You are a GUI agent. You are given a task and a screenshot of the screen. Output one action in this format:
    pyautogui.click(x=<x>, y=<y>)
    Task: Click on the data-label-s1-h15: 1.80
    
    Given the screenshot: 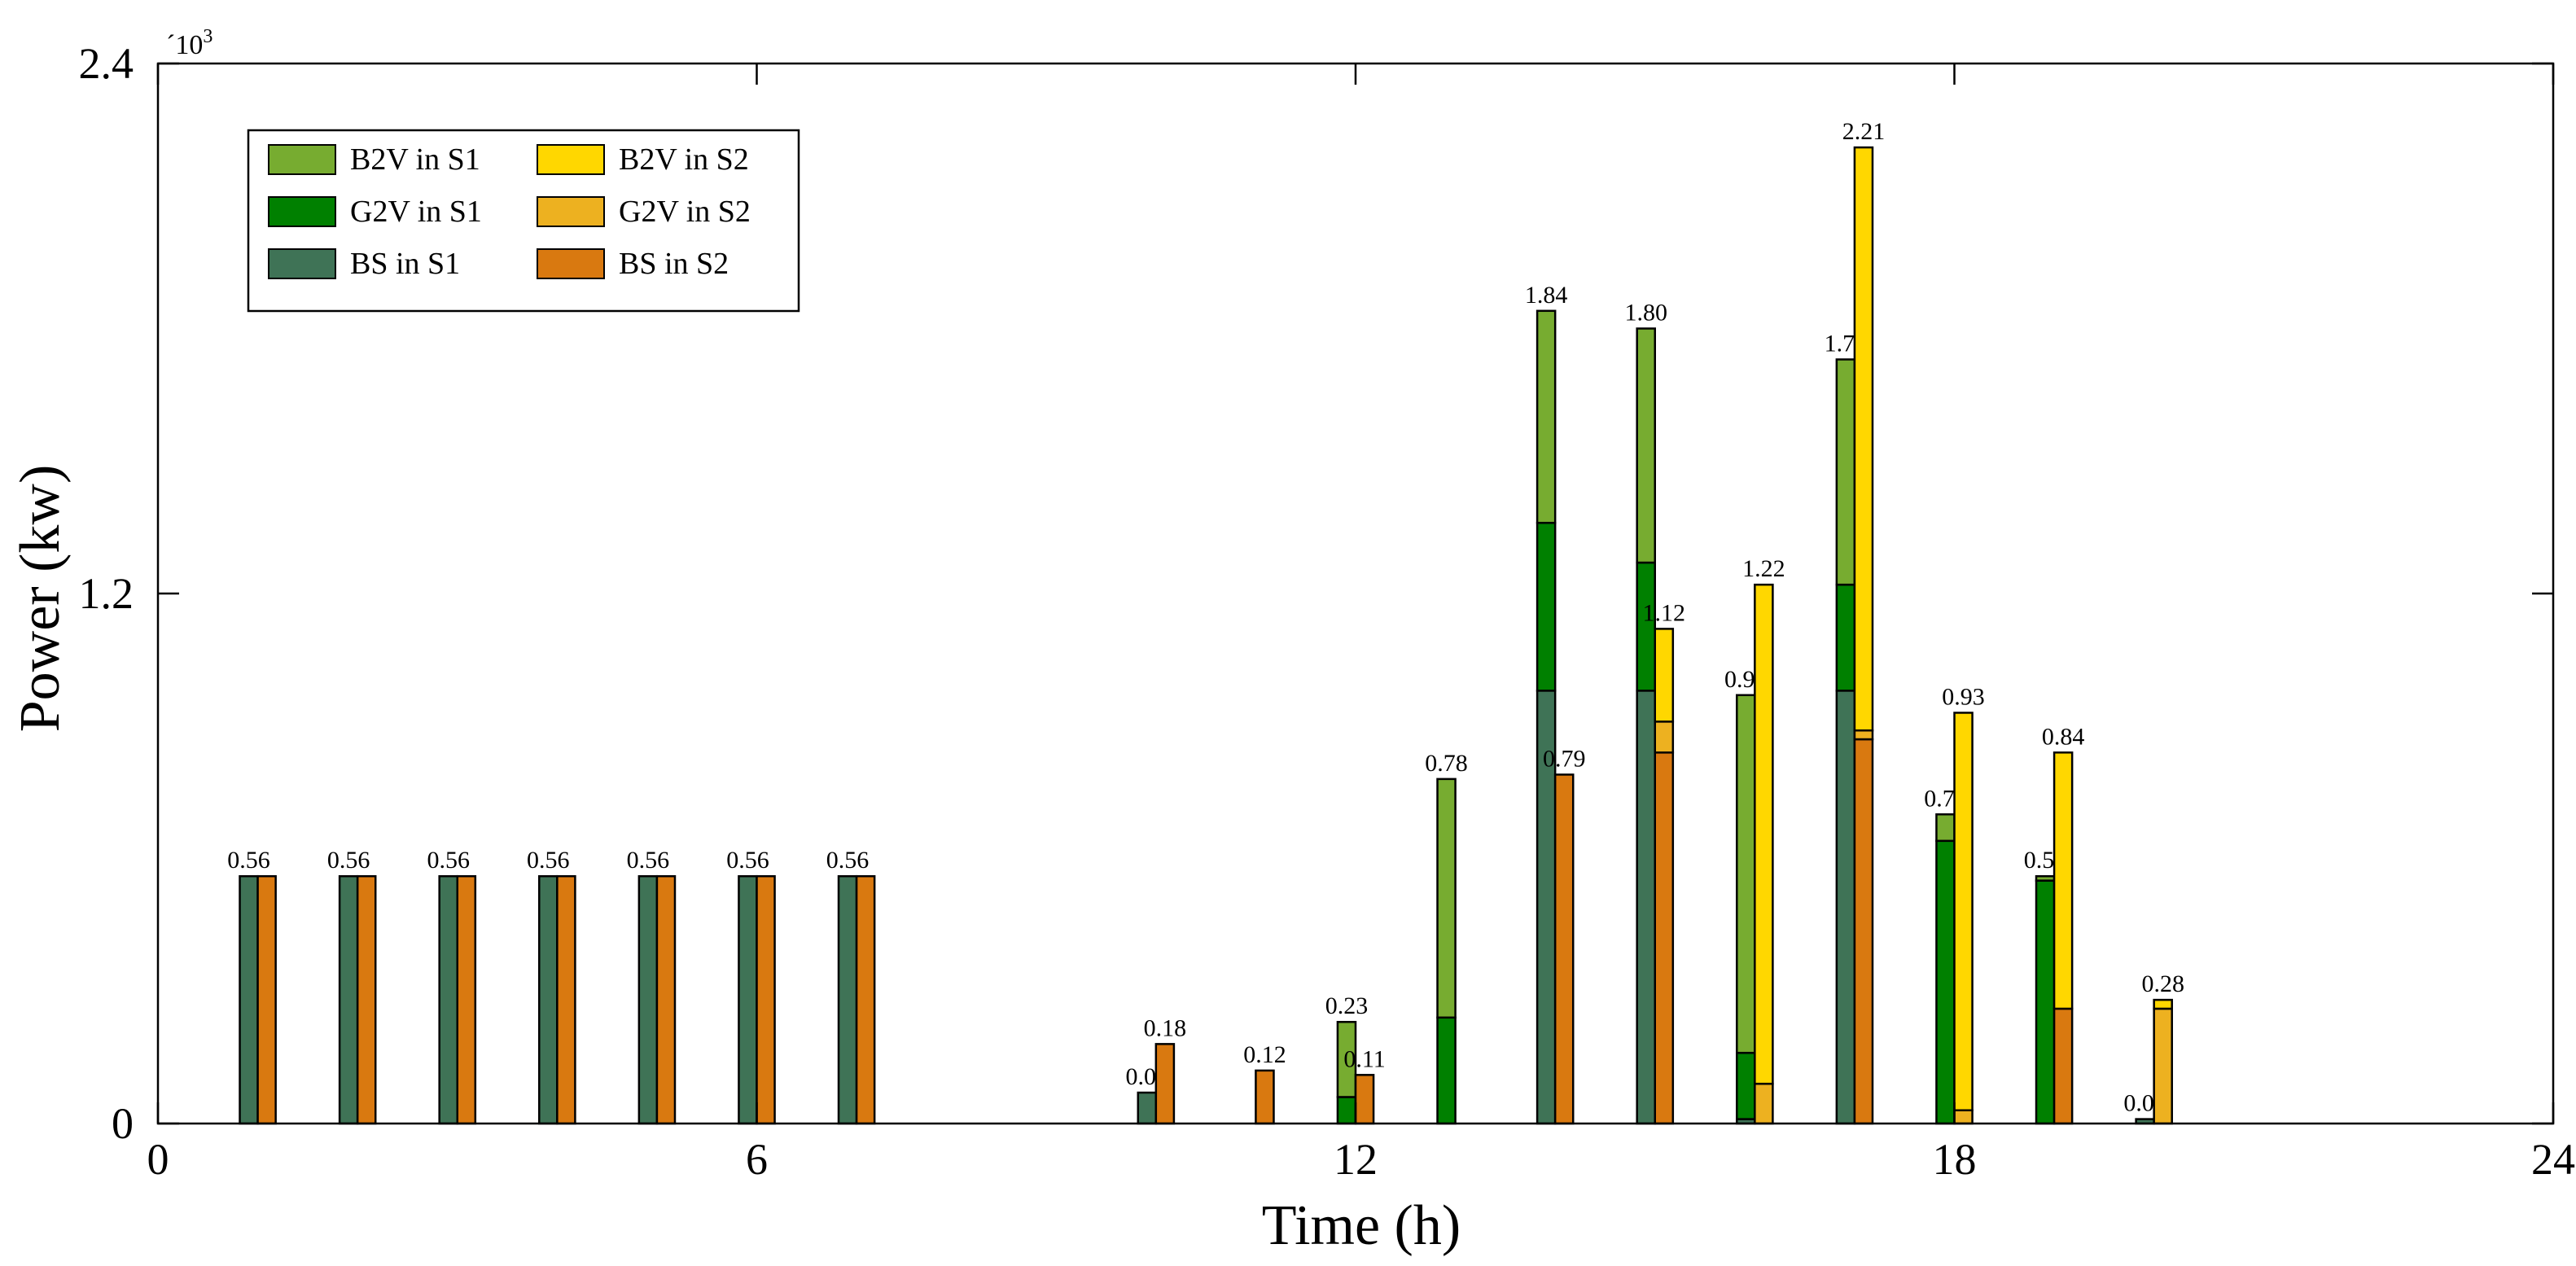 What is the action you would take?
    pyautogui.click(x=1645, y=313)
    